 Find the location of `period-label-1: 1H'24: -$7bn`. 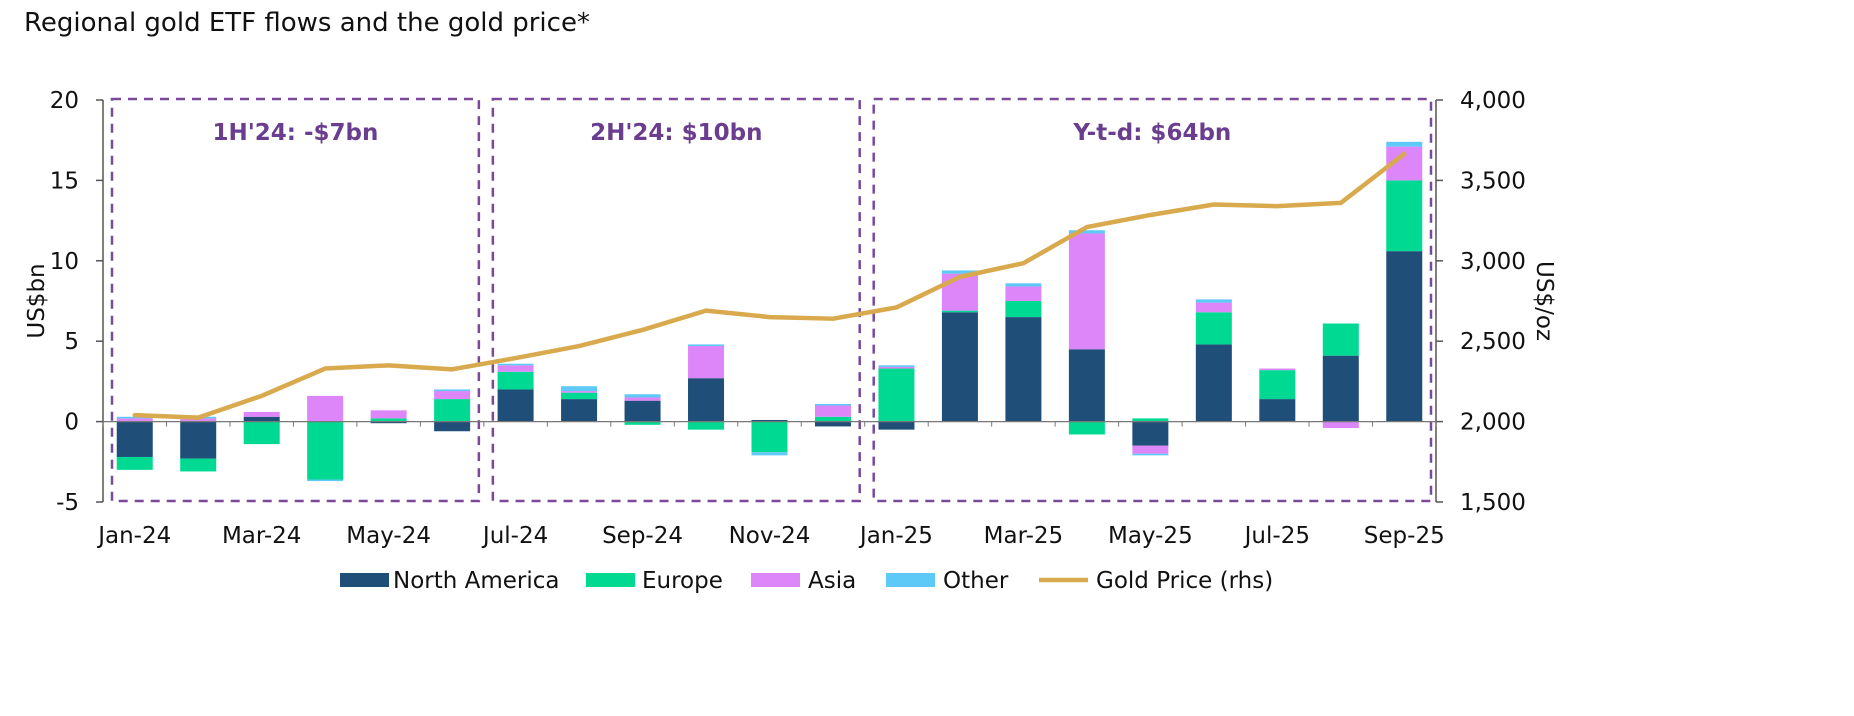

period-label-1: 1H'24: -$7bn is located at coordinates (295, 133).